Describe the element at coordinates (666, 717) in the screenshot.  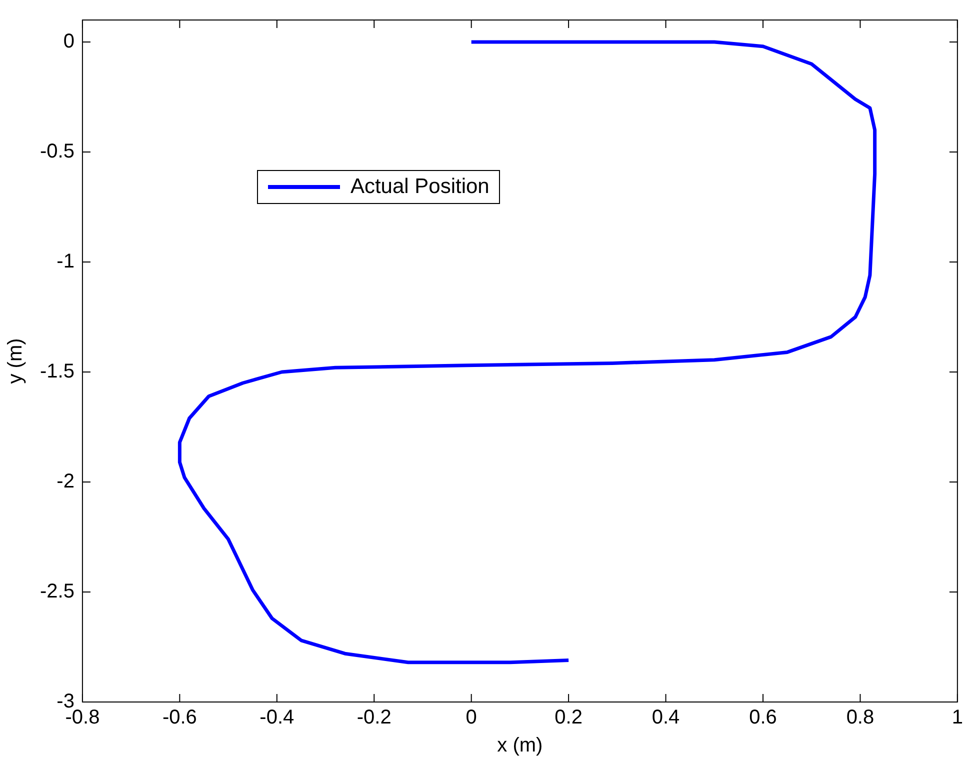
I see `x-tick-label: 0.4` at that location.